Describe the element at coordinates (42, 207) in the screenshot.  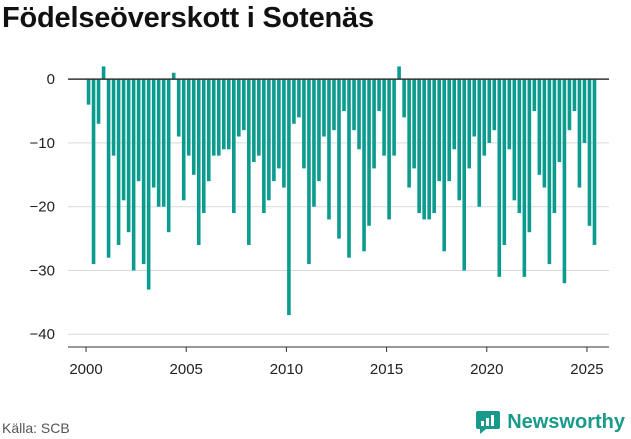
I see `y-tick-label: −20` at that location.